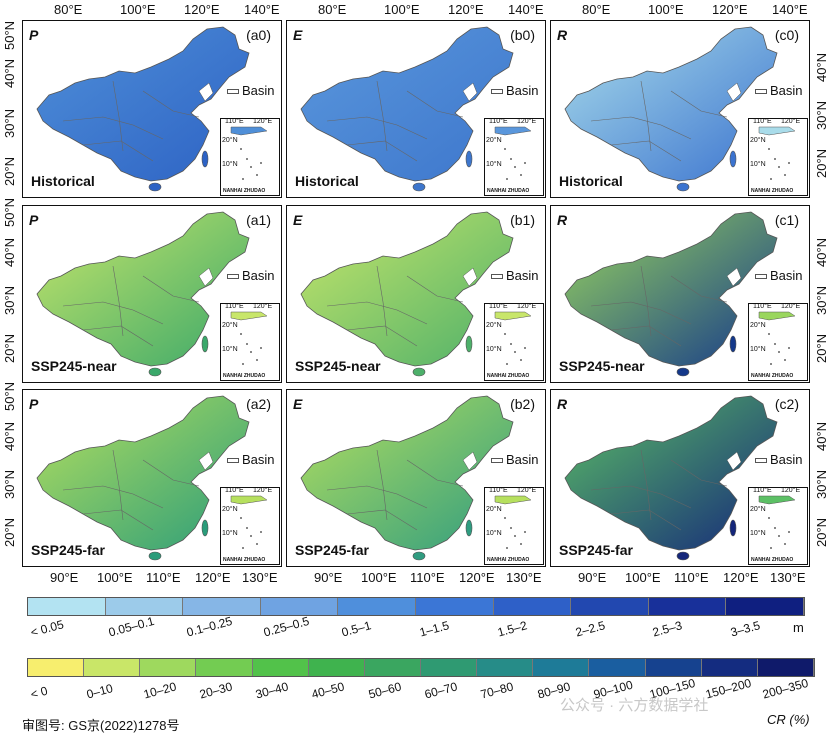 This screenshot has height=736, width=831. Describe the element at coordinates (159, 690) in the screenshot. I see `colorbar-label: 10–20` at that location.